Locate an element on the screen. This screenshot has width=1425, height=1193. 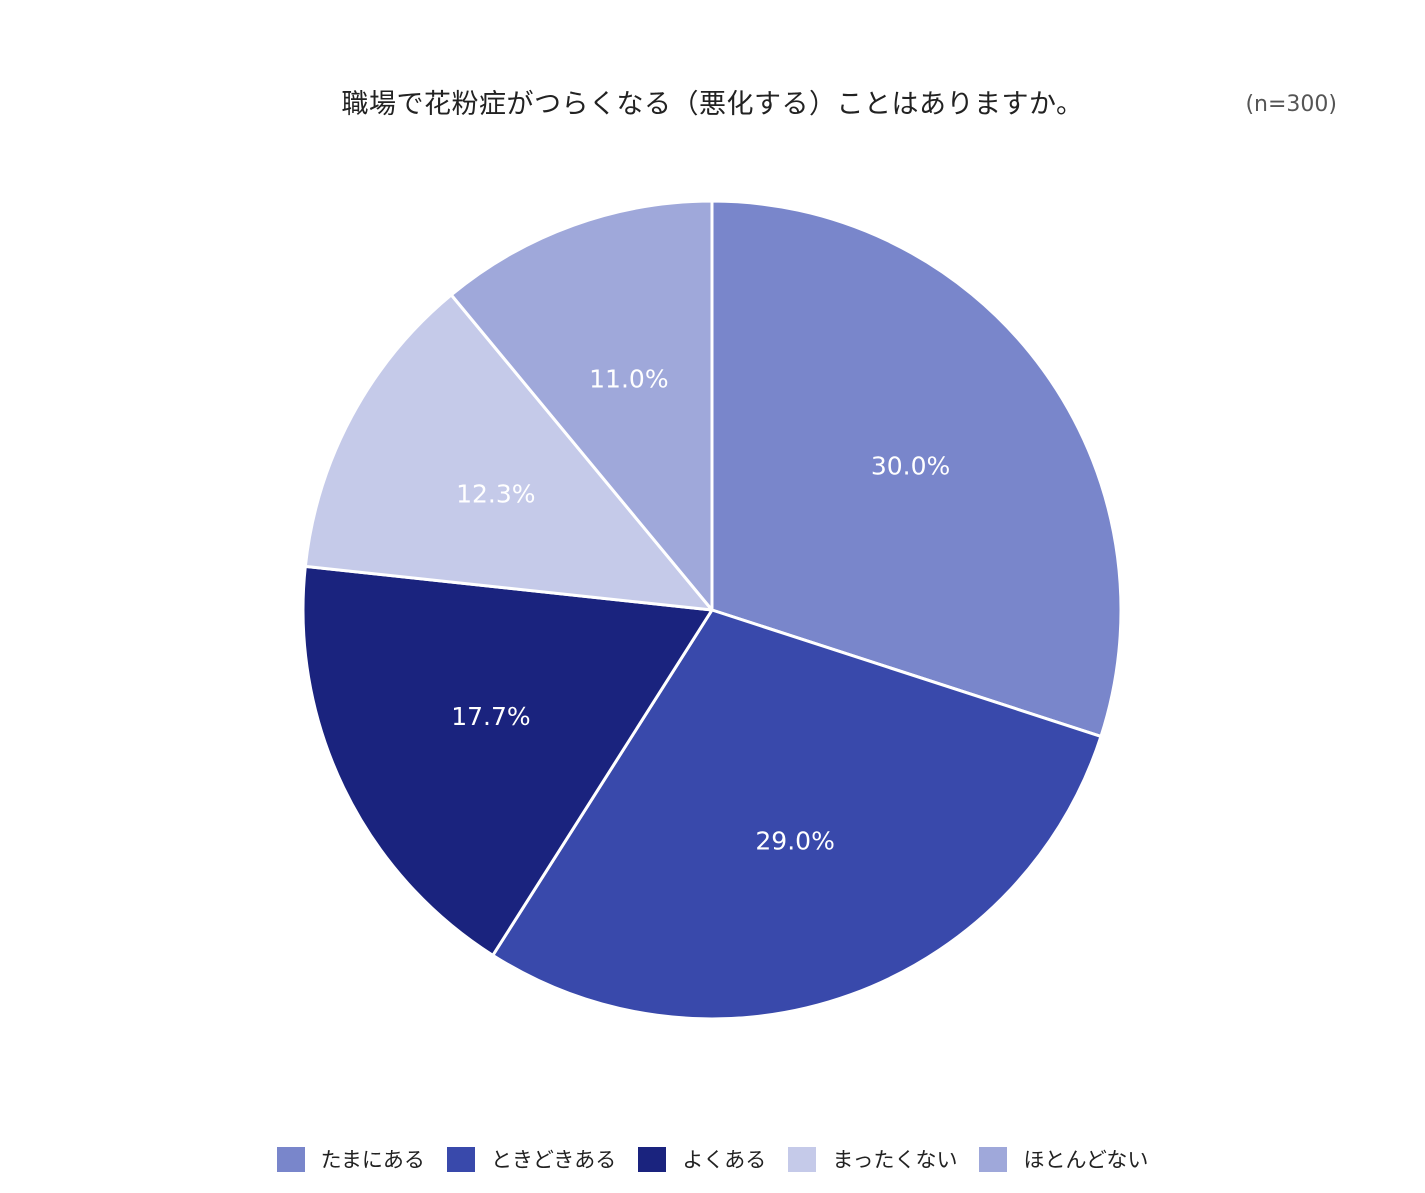
legend-item-1: たまにある is located at coordinates (350, 1159).